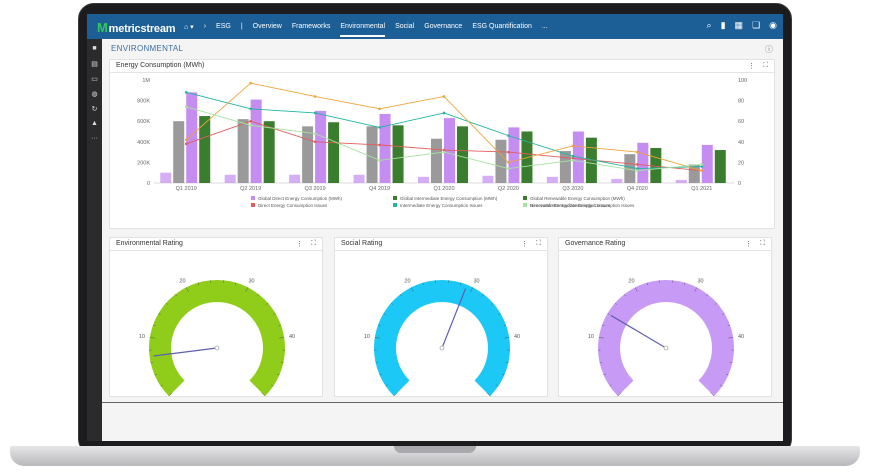 Image resolution: width=870 pixels, height=475 pixels. Describe the element at coordinates (709, 25) in the screenshot. I see `search-icon: ⌕` at that location.